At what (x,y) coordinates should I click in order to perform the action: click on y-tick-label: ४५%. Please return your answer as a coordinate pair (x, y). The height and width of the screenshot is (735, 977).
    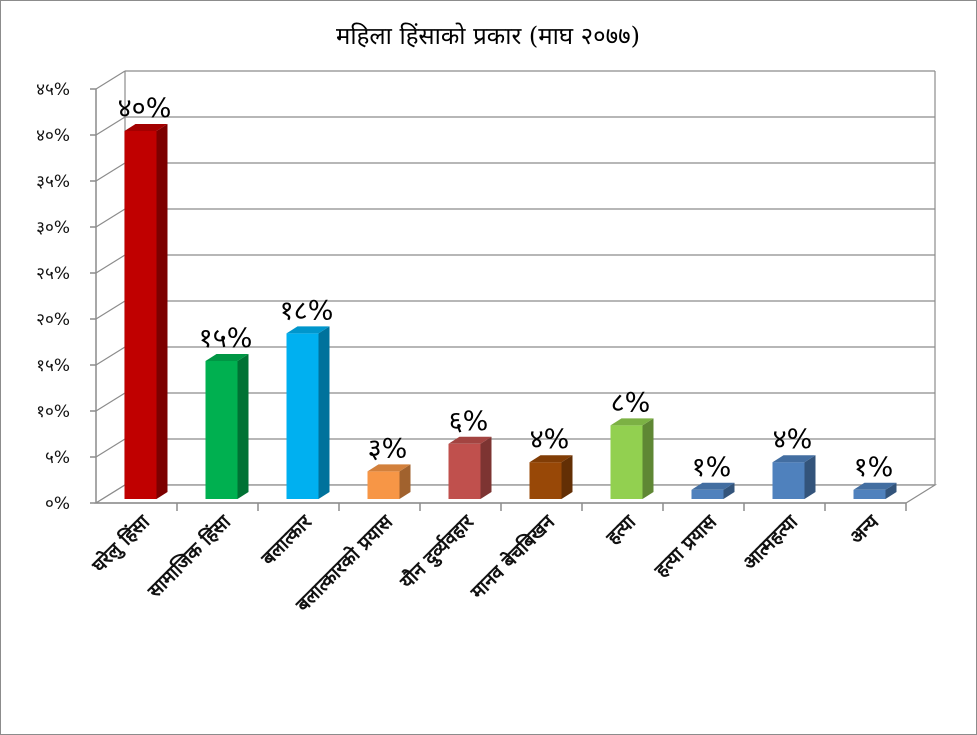
    Looking at the image, I should click on (53, 90).